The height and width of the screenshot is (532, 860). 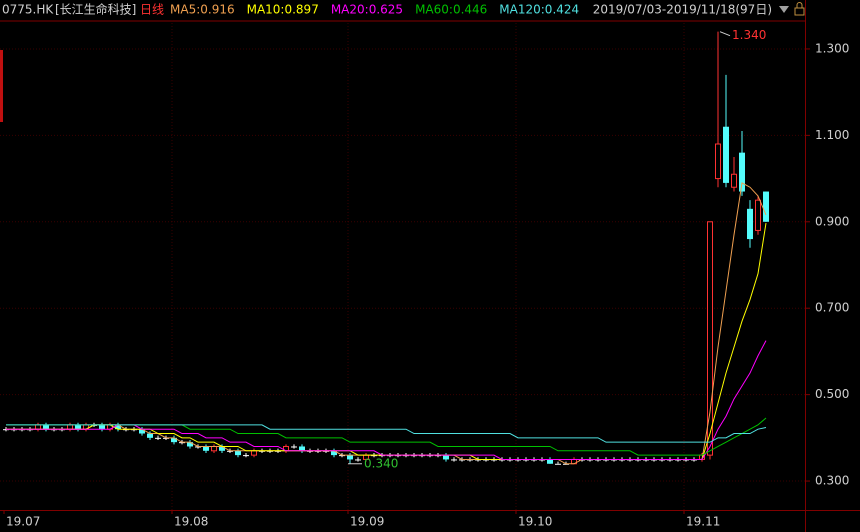 What do you see at coordinates (832, 481) in the screenshot?
I see `y-tick-label: 0.300` at bounding box center [832, 481].